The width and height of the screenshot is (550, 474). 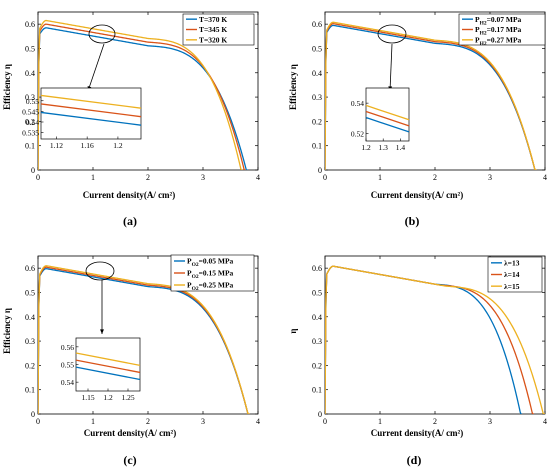 I want to click on inset-x-tick-label: 1.4, so click(x=401, y=147).